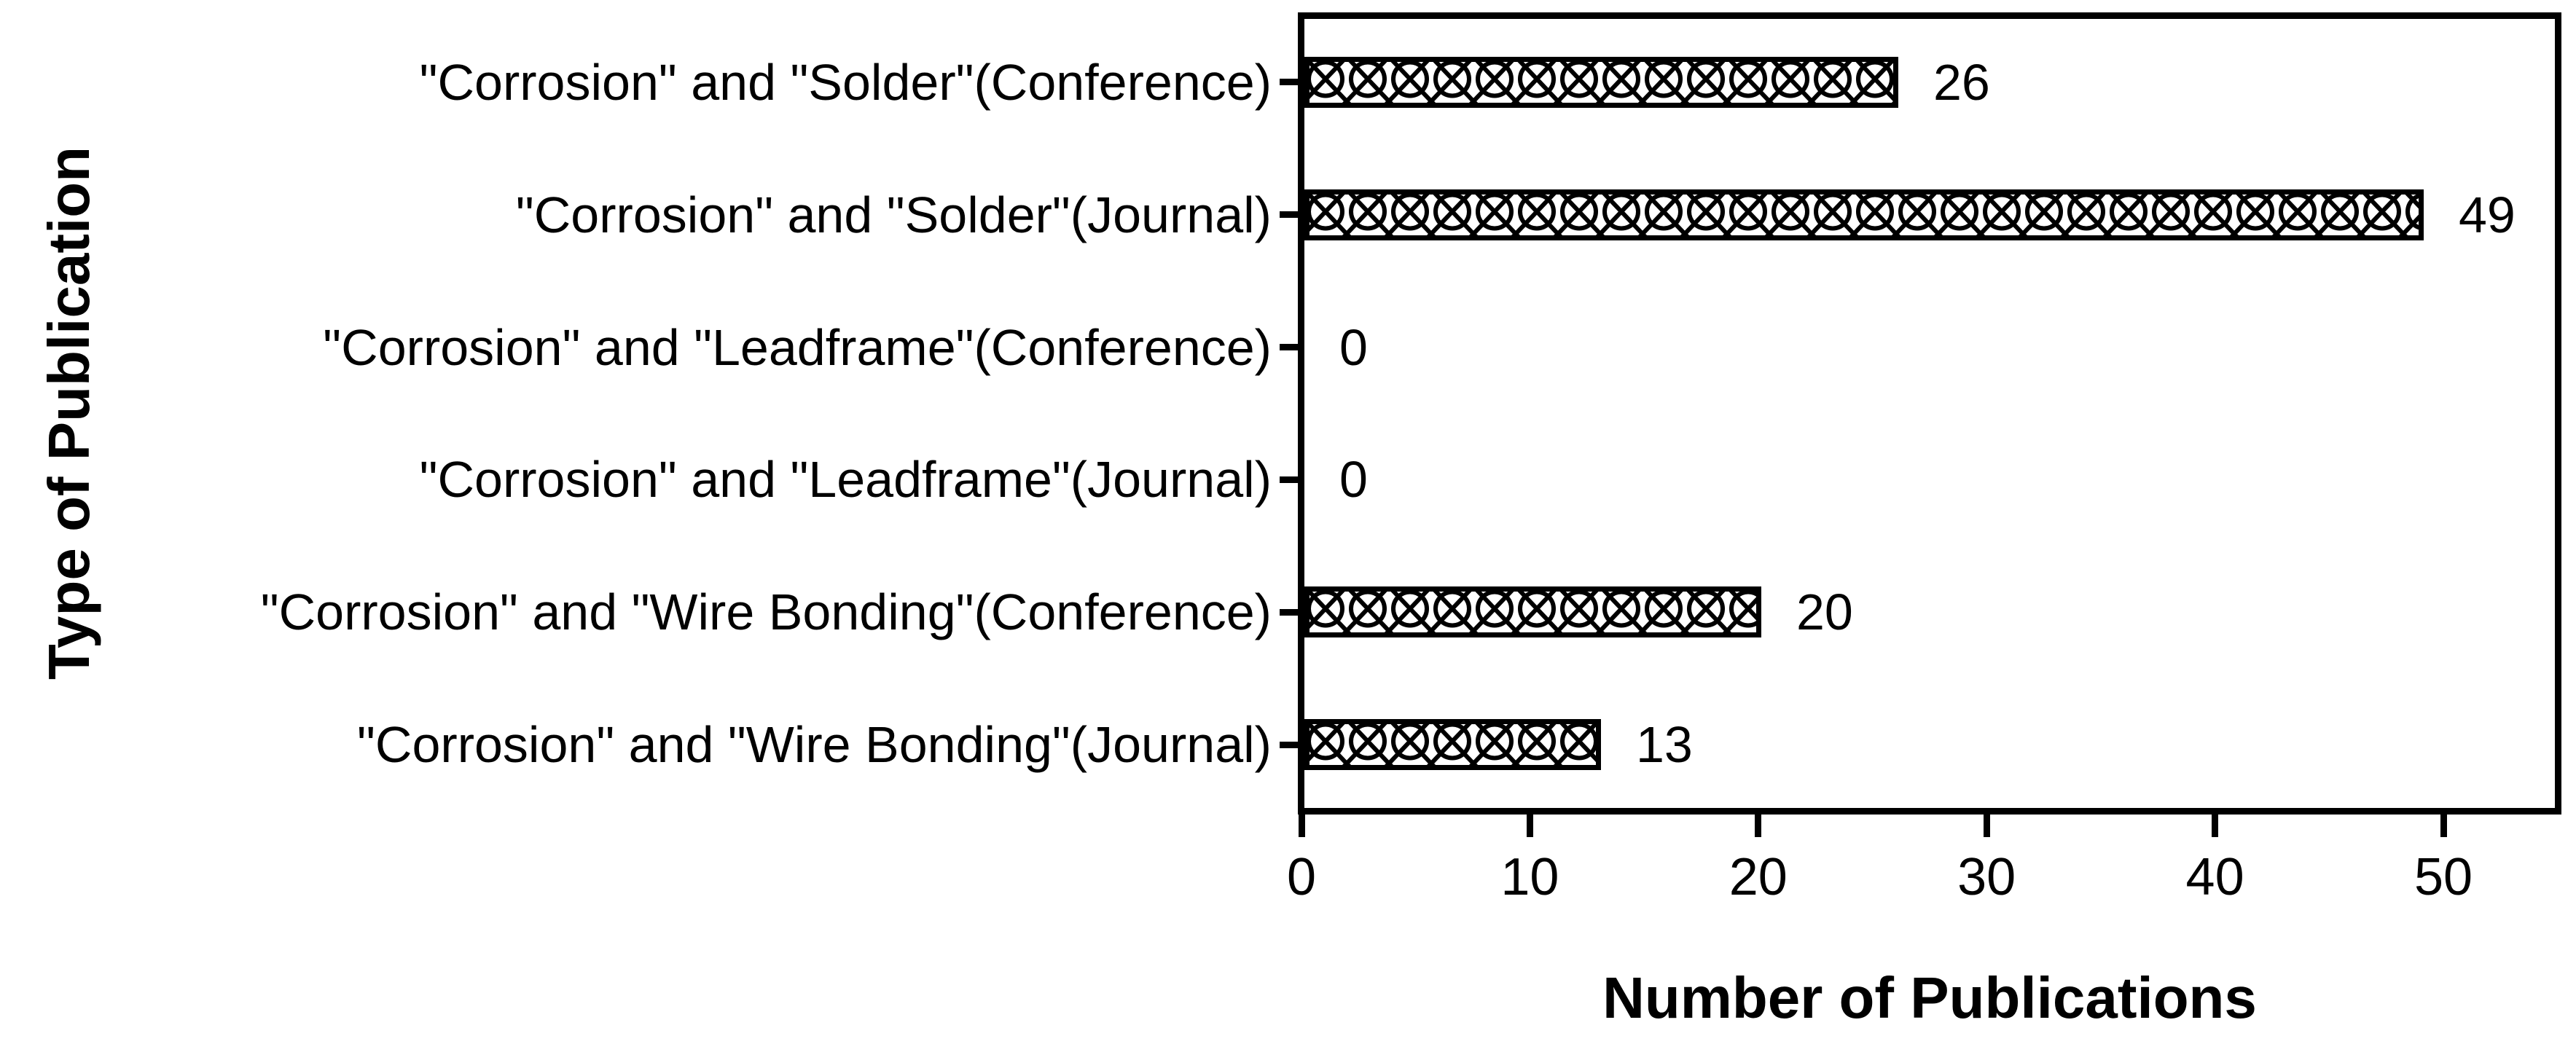 The image size is (2576, 1044). I want to click on x-tick-label: 10, so click(1529, 877).